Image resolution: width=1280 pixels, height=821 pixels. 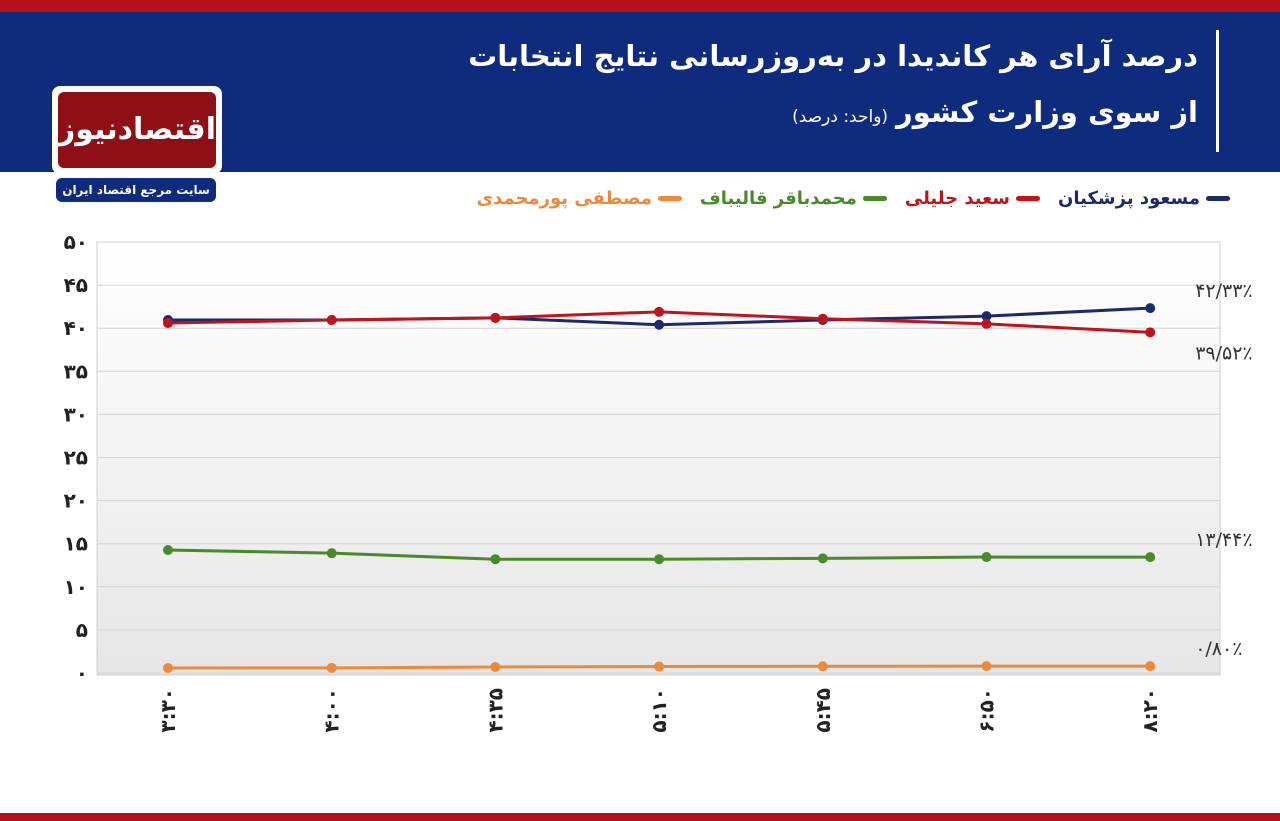 I want to click on legend-item: مصطفی پورمحمدی, so click(x=579, y=198).